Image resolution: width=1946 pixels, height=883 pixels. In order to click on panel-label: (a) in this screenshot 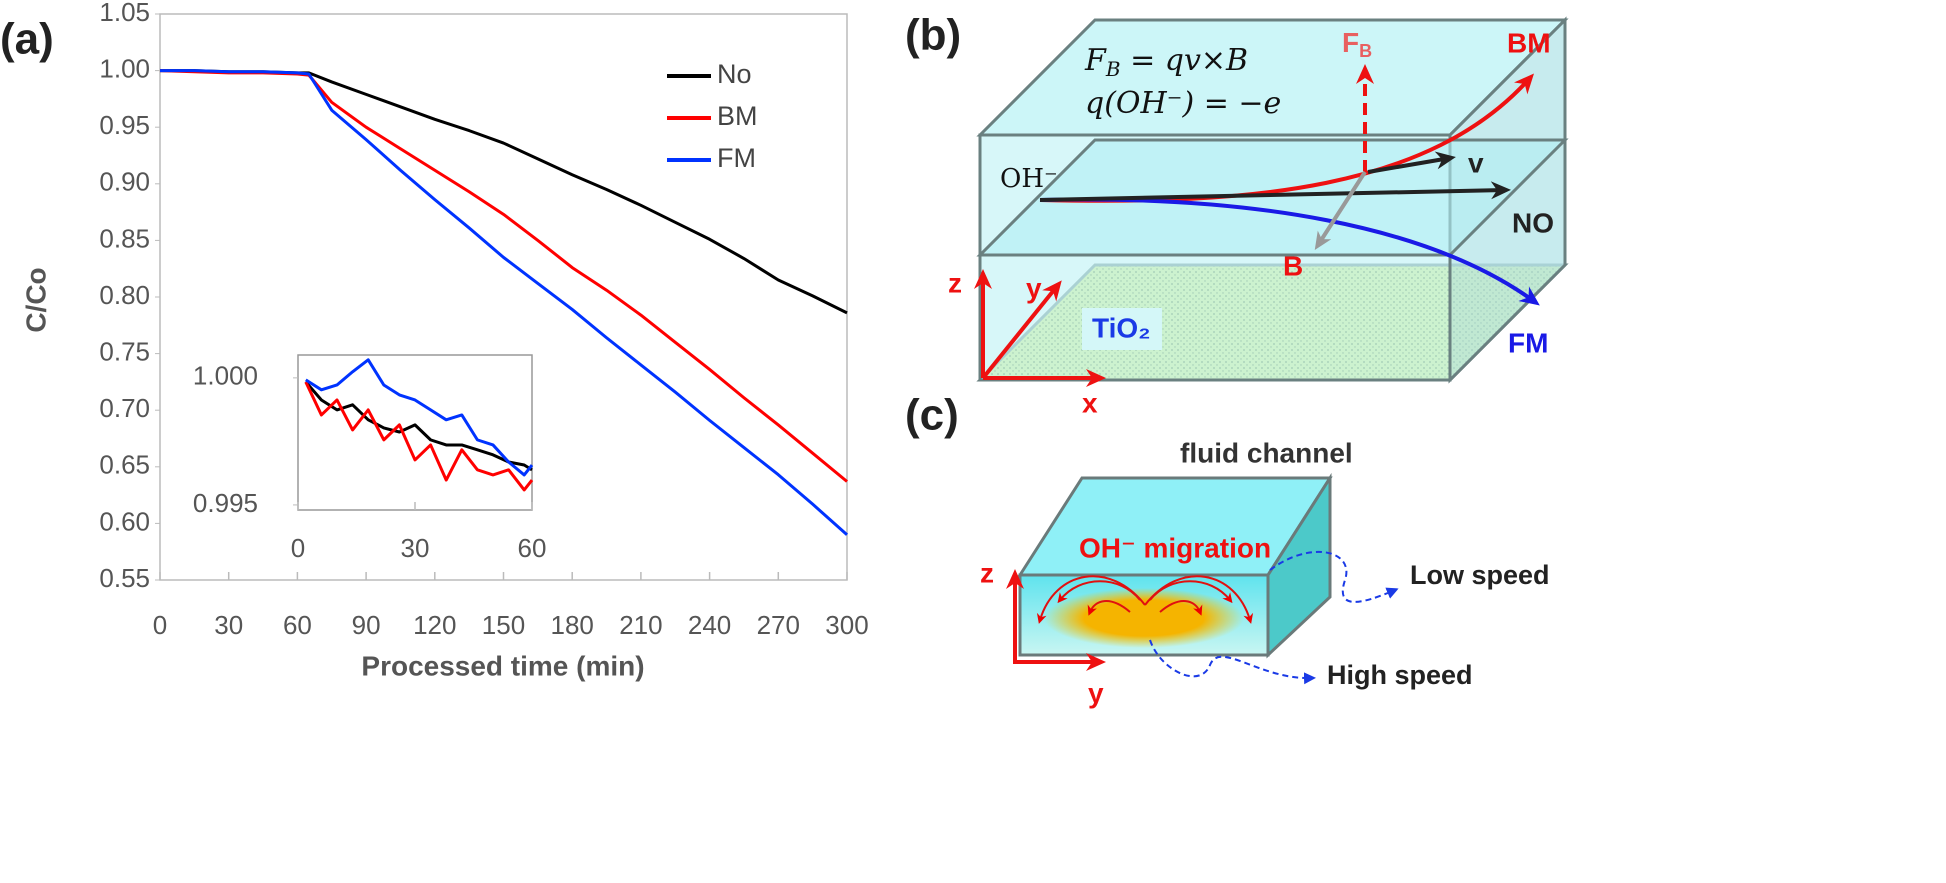, I will do `click(27, 39)`.